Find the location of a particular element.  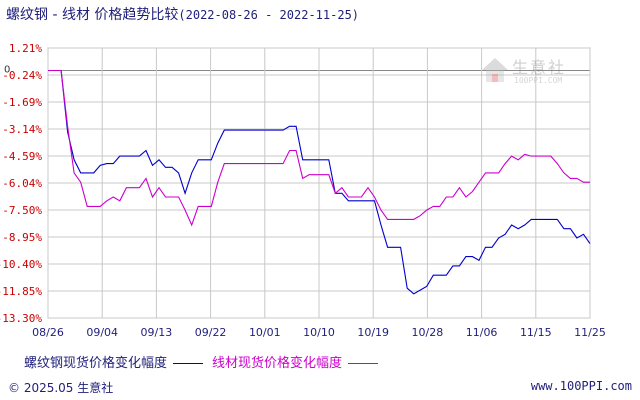

watermark-url: 100PPI.COM is located at coordinates (538, 80).